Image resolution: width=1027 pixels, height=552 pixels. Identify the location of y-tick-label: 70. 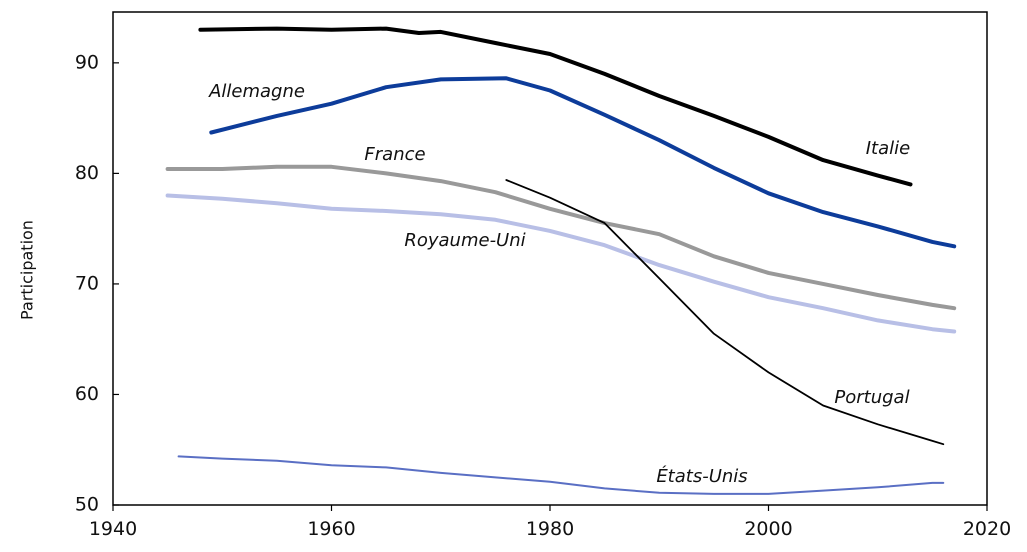
(87, 283).